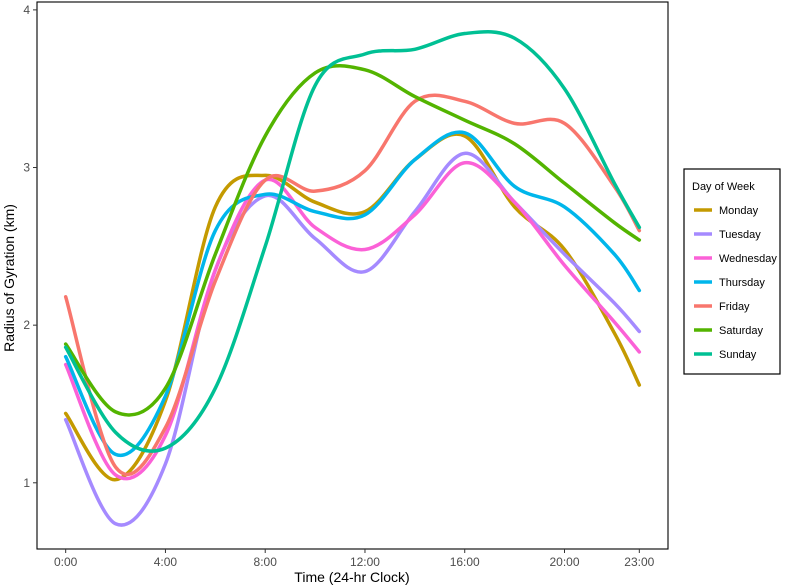  What do you see at coordinates (266, 562) in the screenshot?
I see `x-tick-label: 8:00` at bounding box center [266, 562].